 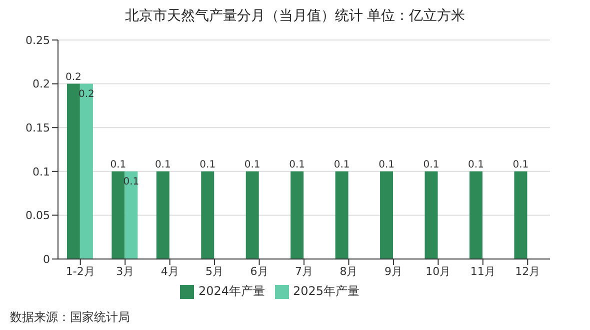 What do you see at coordinates (259, 271) in the screenshot?
I see `x-tick-label: 6月` at bounding box center [259, 271].